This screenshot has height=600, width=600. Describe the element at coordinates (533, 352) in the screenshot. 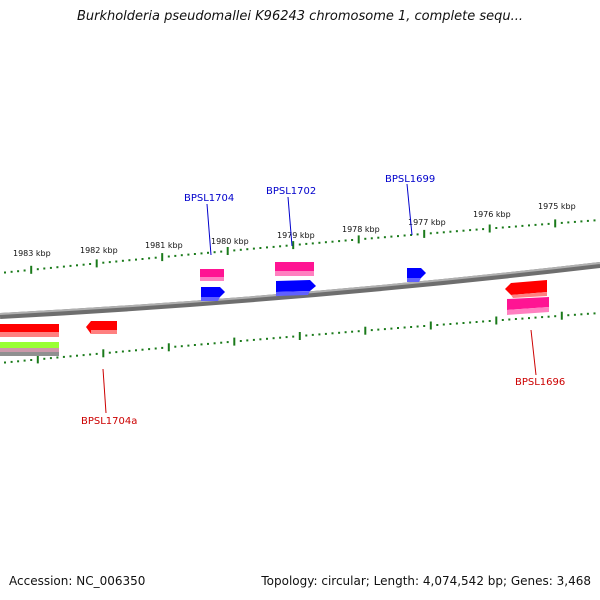

I see `leader-bpsl1696` at that location.